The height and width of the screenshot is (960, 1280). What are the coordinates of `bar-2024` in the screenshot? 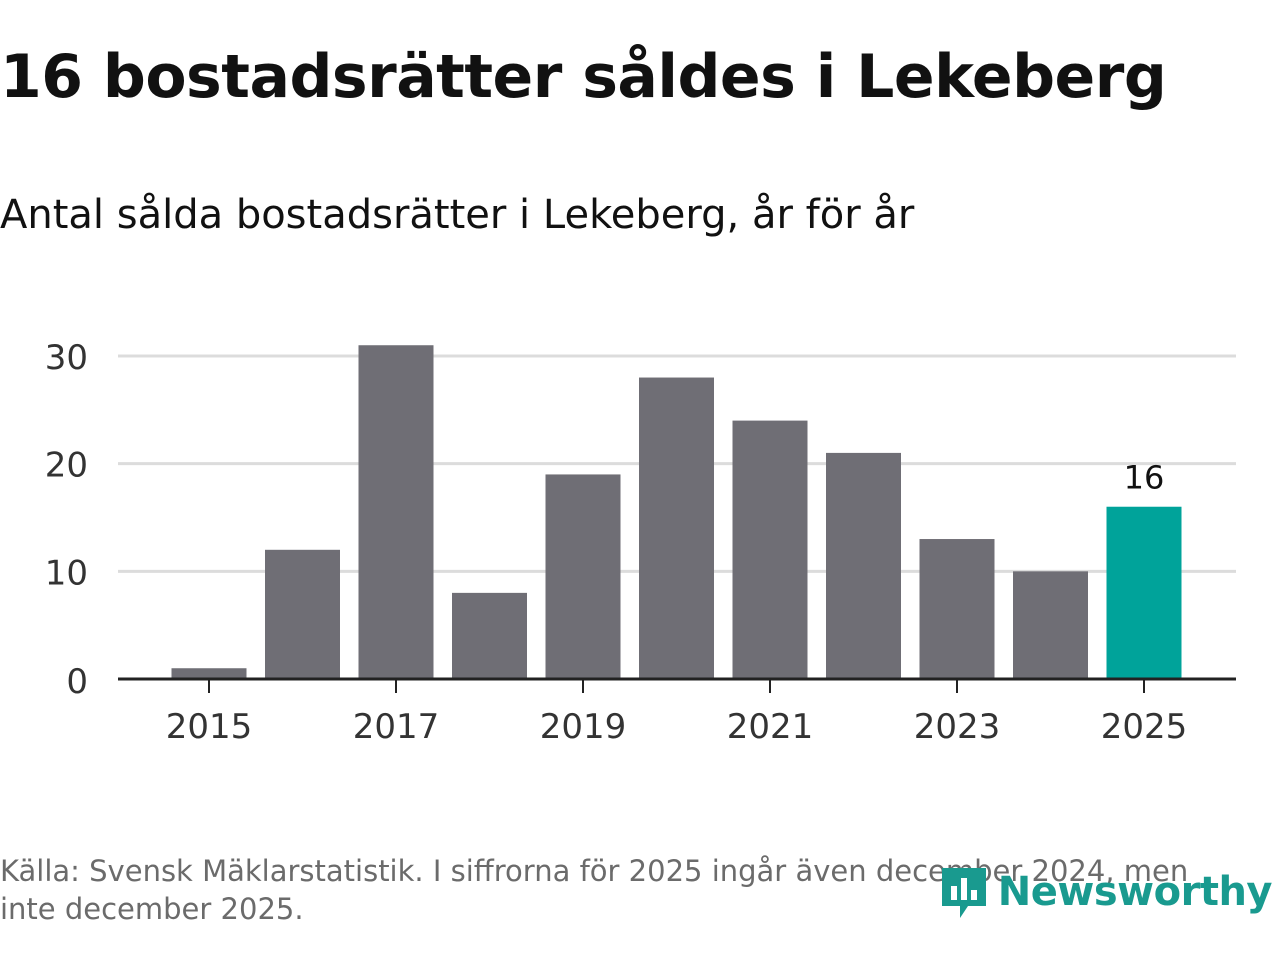 It's located at (1050, 625).